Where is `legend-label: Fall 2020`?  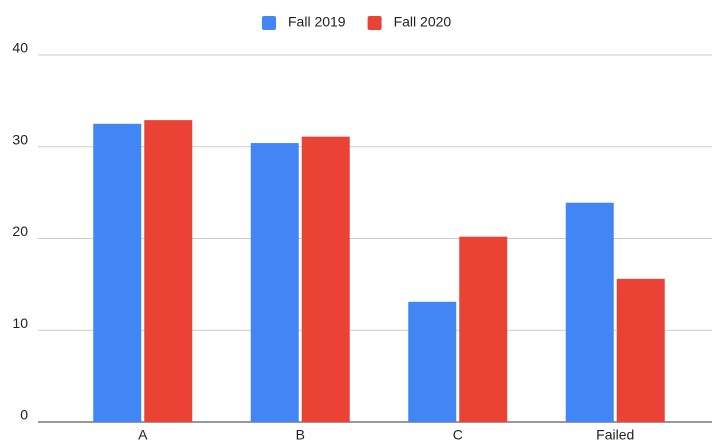
legend-label: Fall 2020 is located at coordinates (423, 22).